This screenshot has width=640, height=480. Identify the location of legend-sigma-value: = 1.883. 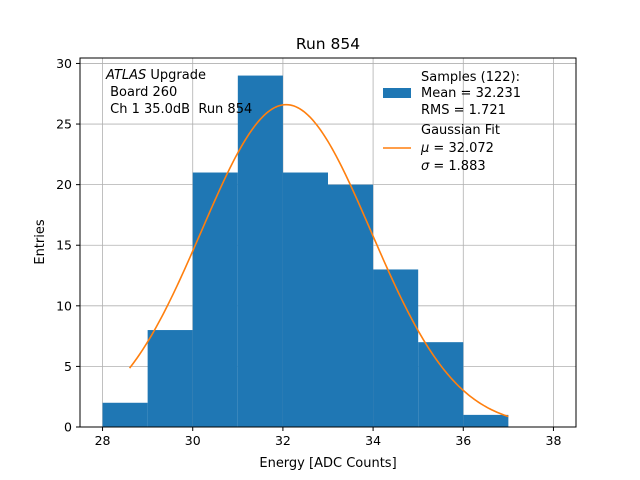
(457, 166).